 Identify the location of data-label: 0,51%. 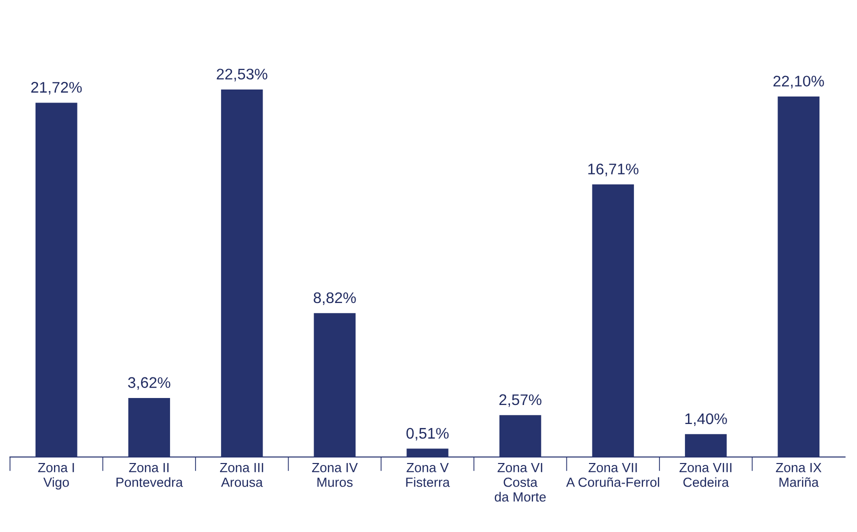
(427, 434).